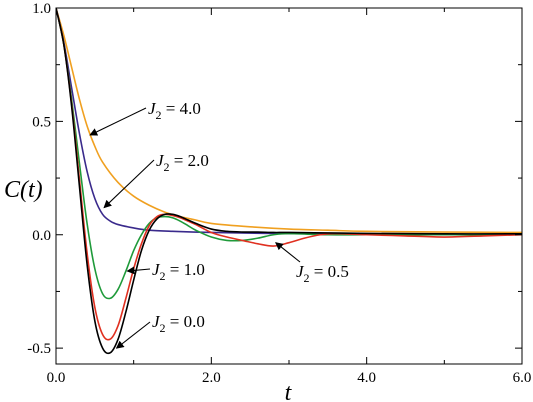 Image resolution: width=533 pixels, height=402 pixels. Describe the element at coordinates (366, 378) in the screenshot. I see `x-tick-label: 4.0` at that location.